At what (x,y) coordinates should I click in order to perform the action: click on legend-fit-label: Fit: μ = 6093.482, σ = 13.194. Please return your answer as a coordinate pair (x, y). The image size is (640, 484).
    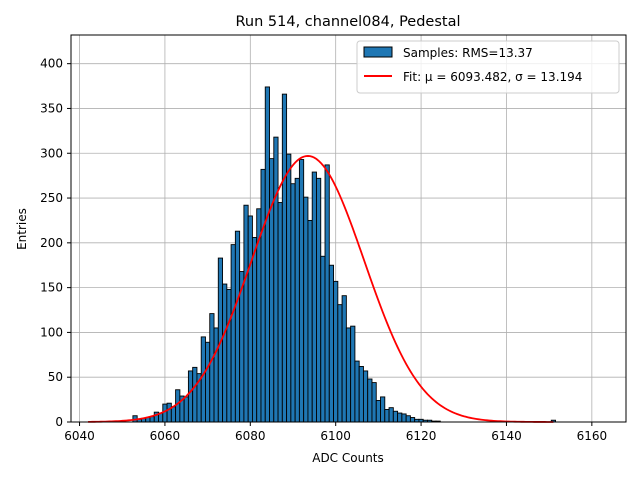
    Looking at the image, I should click on (492, 77).